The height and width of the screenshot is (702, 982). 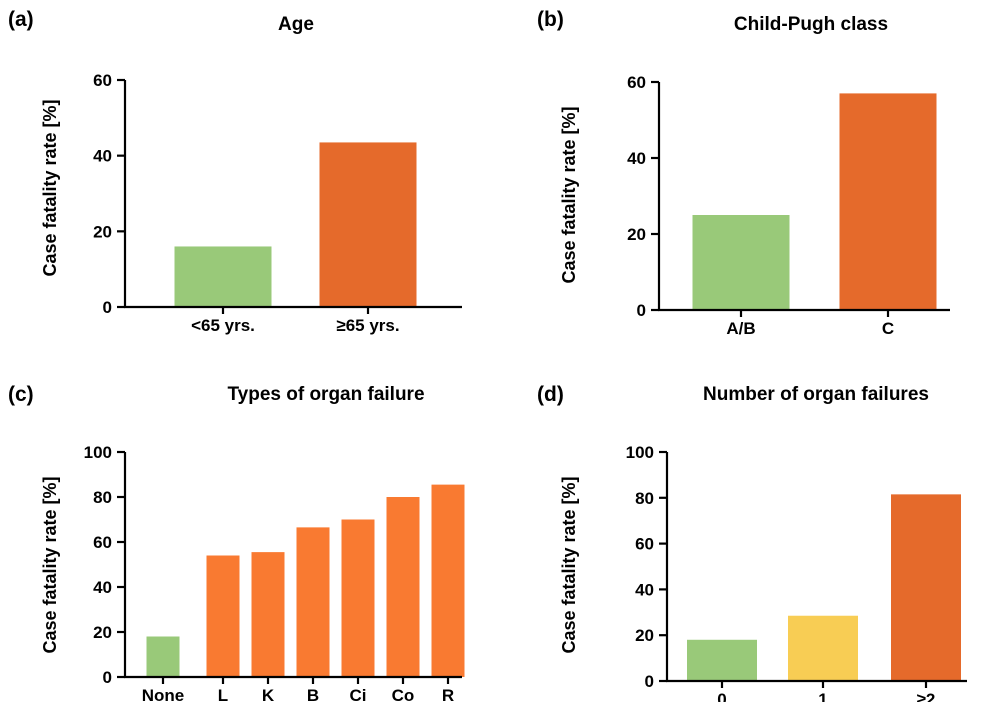 What do you see at coordinates (721, 696) in the screenshot?
I see `x-tick-label: 0` at bounding box center [721, 696].